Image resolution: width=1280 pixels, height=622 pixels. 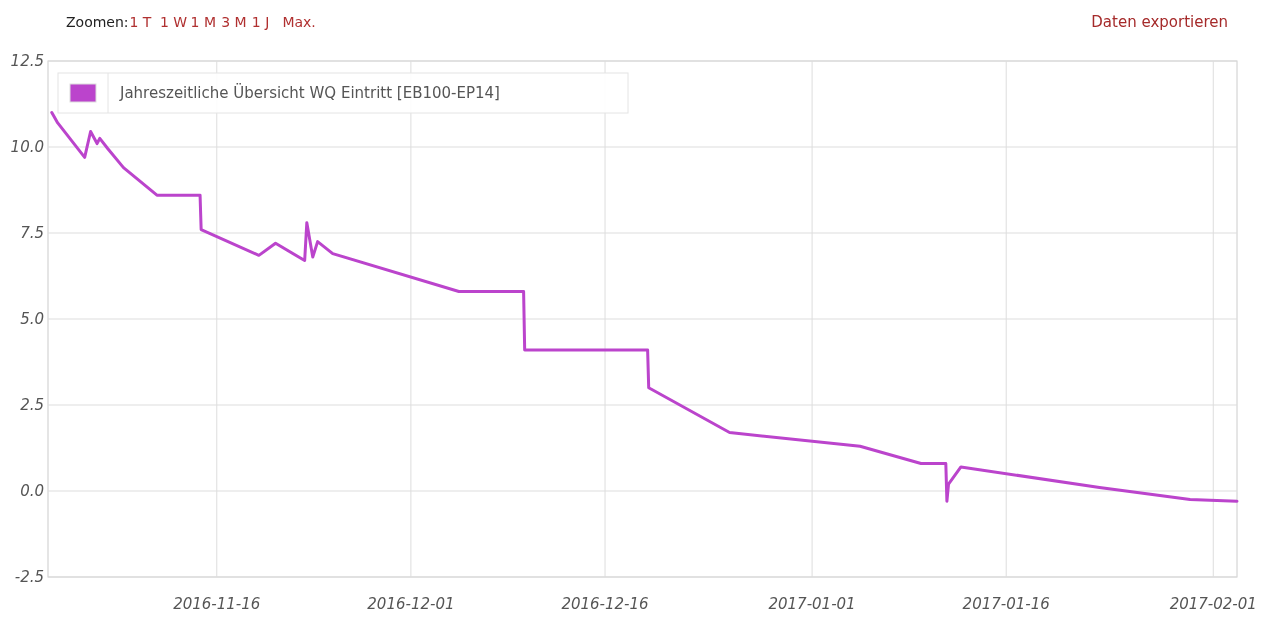 What do you see at coordinates (605, 604) in the screenshot?
I see `x-tick-label: 2016-12-16` at bounding box center [605, 604].